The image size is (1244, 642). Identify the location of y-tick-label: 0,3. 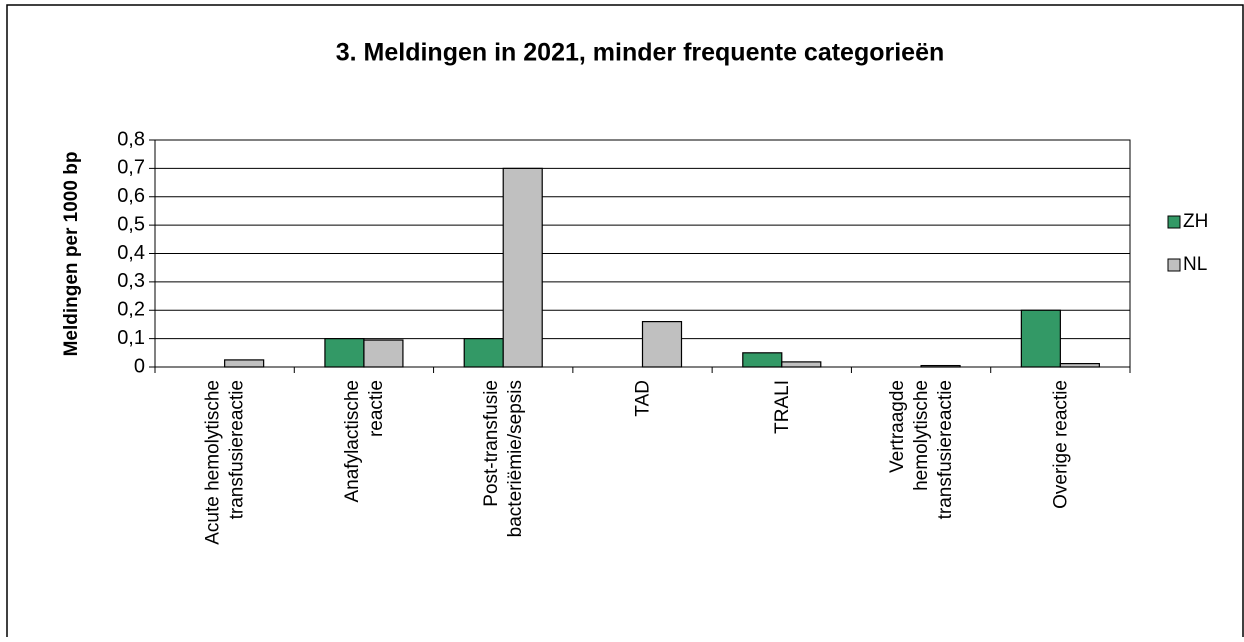
(131, 281).